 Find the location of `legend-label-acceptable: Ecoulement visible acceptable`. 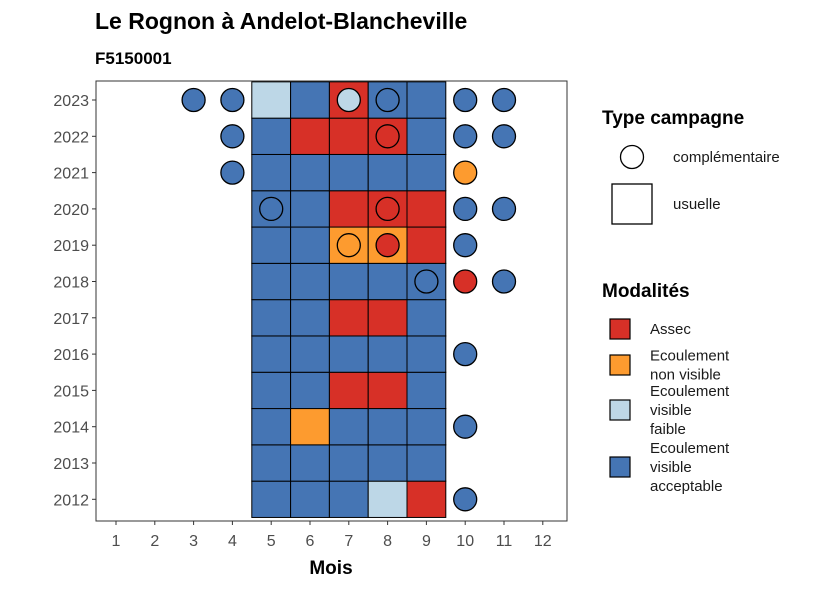

legend-label-acceptable: Ecoulement visible acceptable is located at coordinates (690, 467).